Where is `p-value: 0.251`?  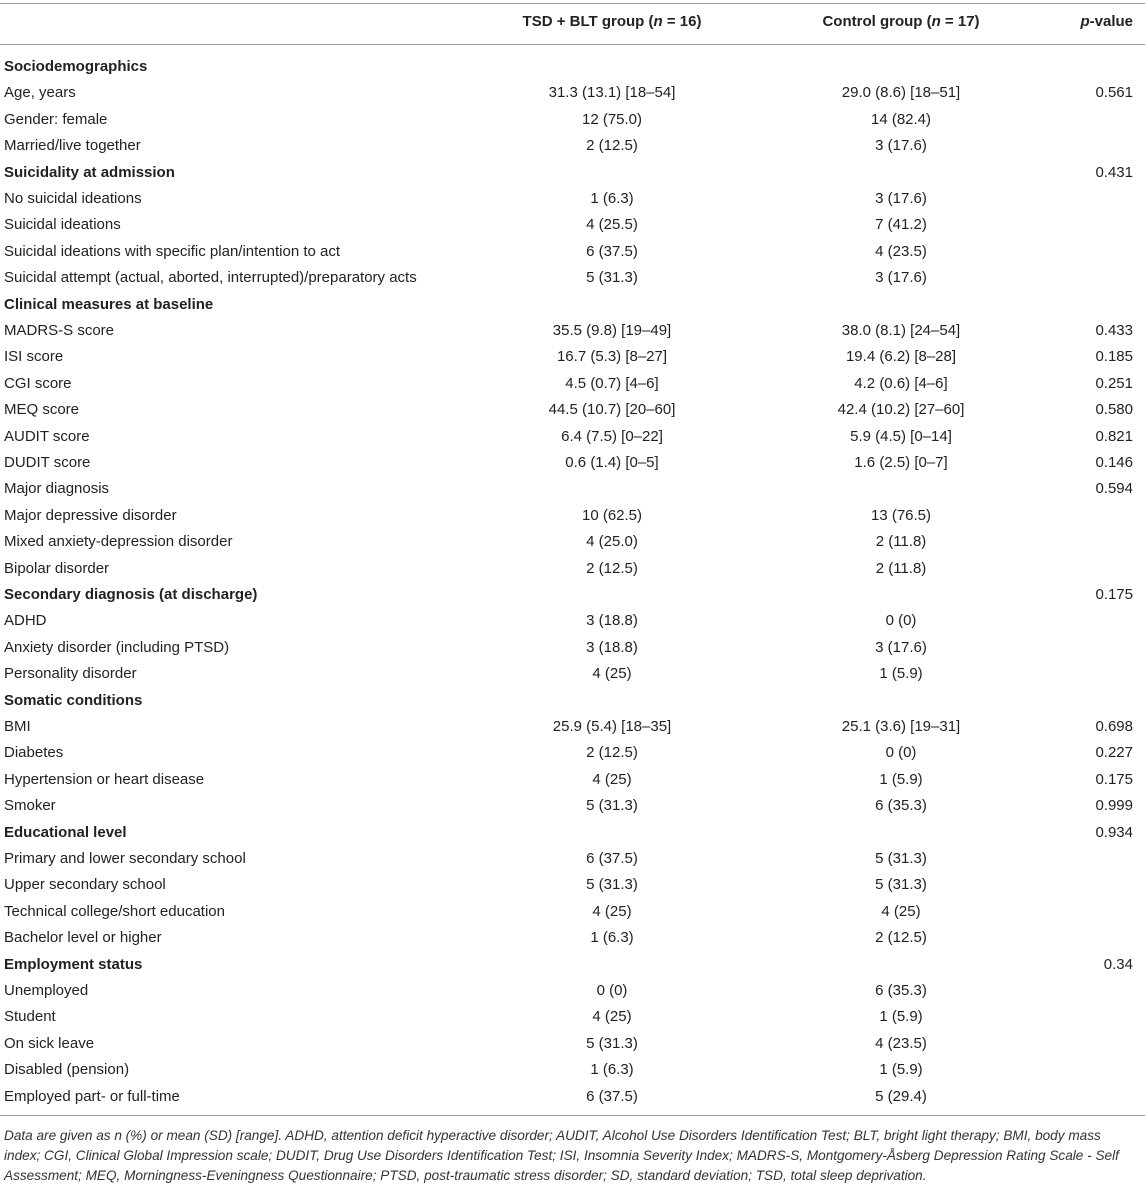
p-value: 0.251 is located at coordinates (1114, 383).